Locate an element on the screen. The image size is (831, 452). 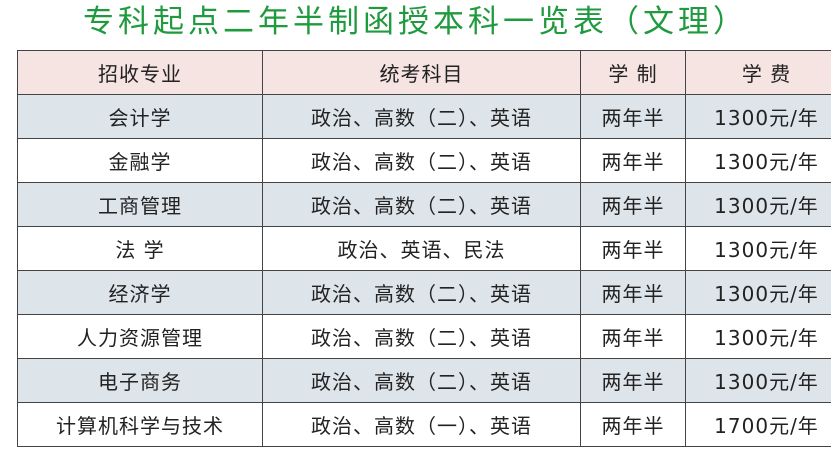
table-row: 法 学政治、英语、民法 两年半 1300元/年 is located at coordinates (424, 248).